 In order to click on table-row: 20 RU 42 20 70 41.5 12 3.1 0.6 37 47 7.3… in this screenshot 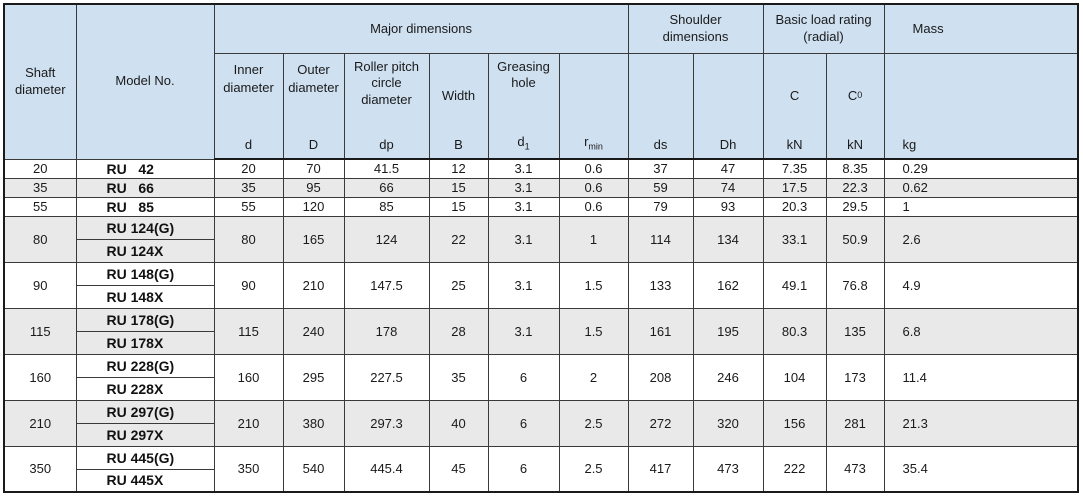, I will do `click(541, 168)`.